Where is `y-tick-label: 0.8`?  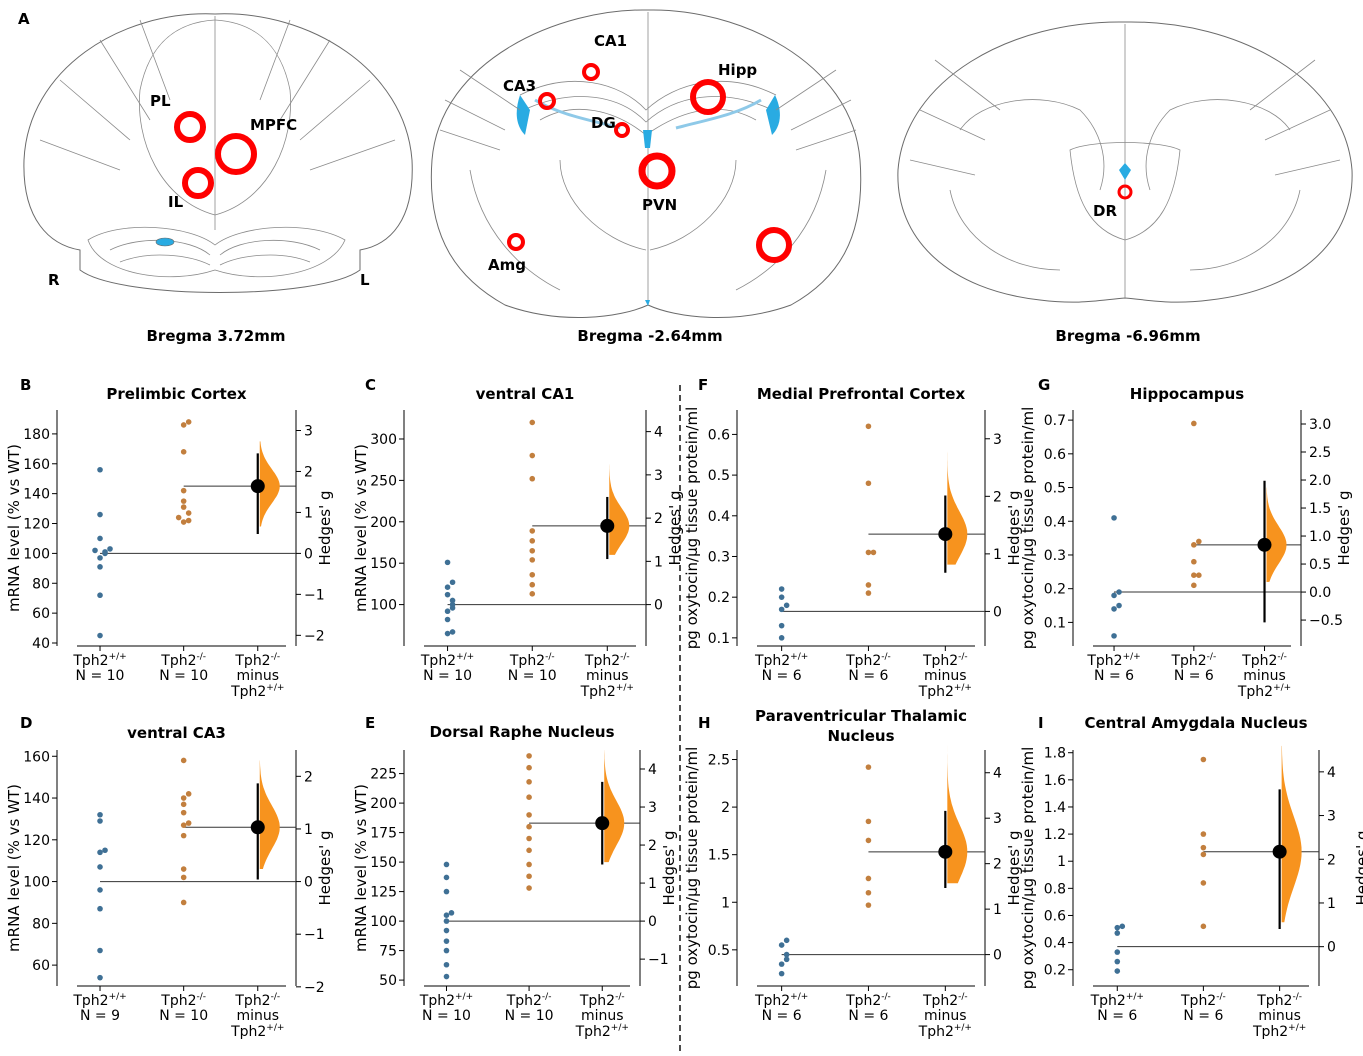
y-tick-label: 0.8 is located at coordinates (1055, 889).